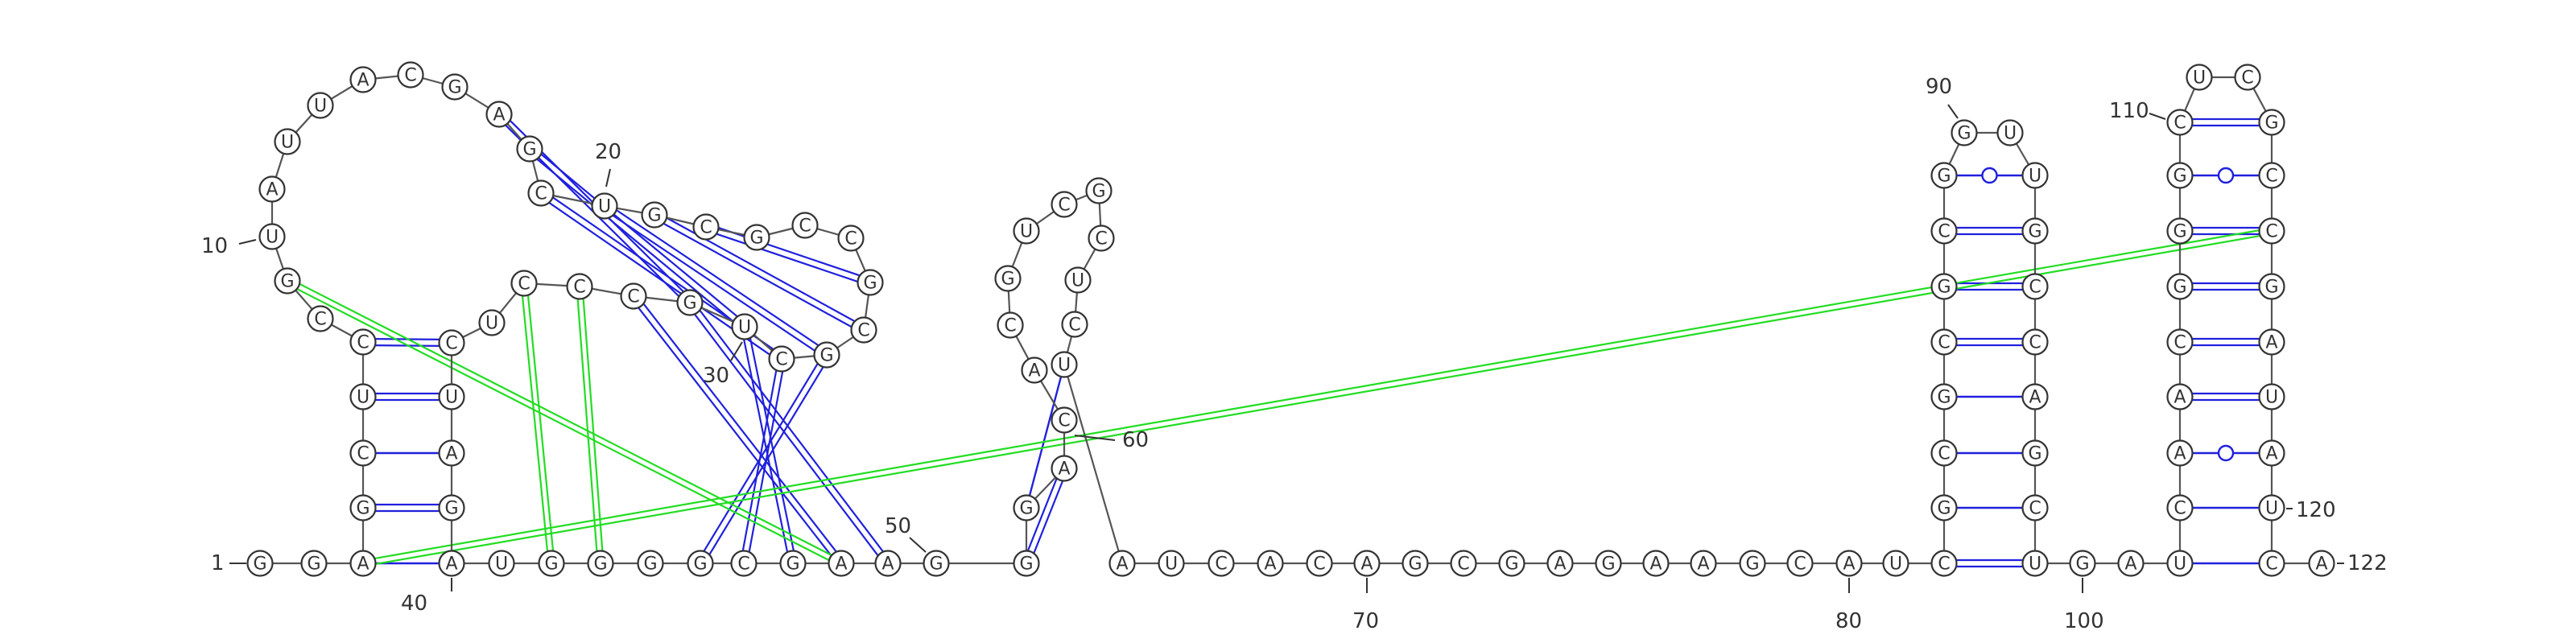  Describe the element at coordinates (906, 533) in the screenshot. I see `position-label: 50` at that location.